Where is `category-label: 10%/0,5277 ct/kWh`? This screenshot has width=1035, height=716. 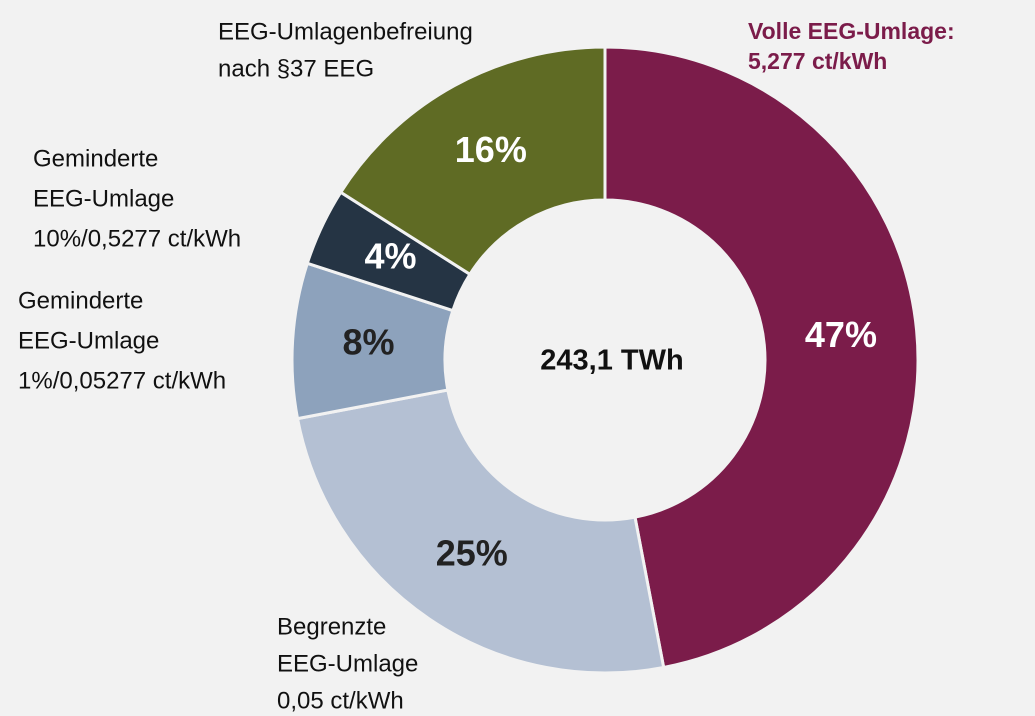 category-label: 10%/0,5277 ct/kWh is located at coordinates (137, 238).